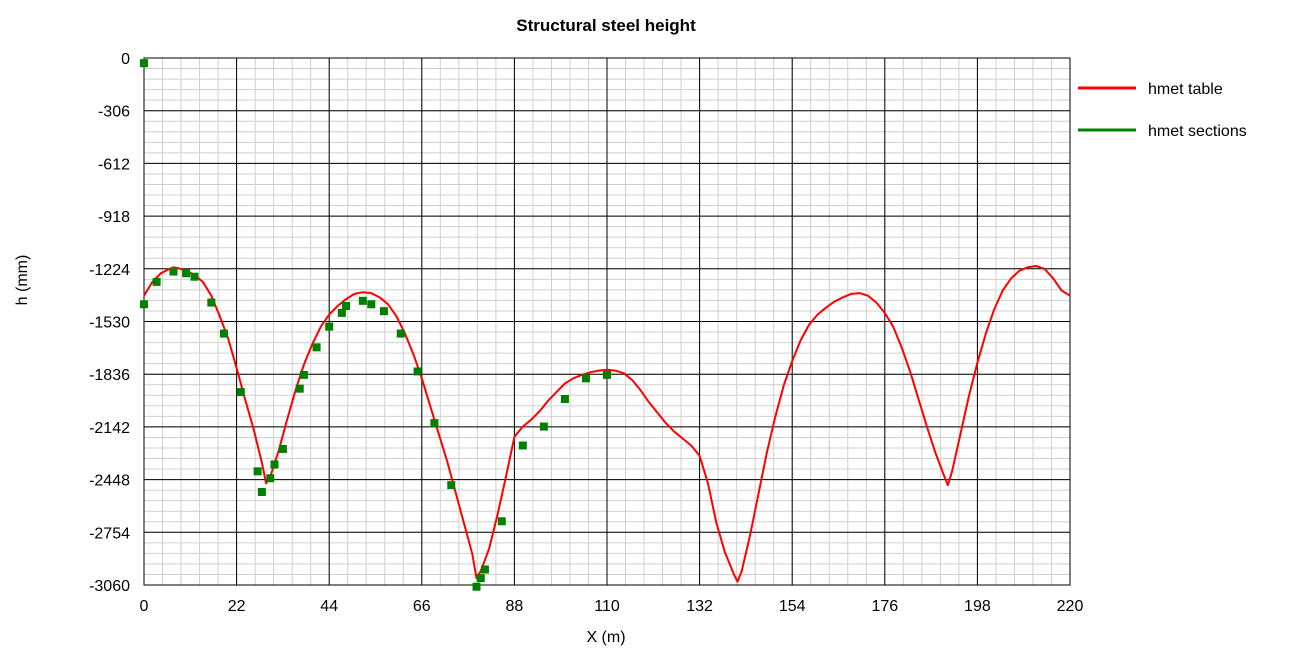 This screenshot has height=653, width=1292. What do you see at coordinates (1197, 131) in the screenshot?
I see `legend-label-hmet-sections: hmet sections` at bounding box center [1197, 131].